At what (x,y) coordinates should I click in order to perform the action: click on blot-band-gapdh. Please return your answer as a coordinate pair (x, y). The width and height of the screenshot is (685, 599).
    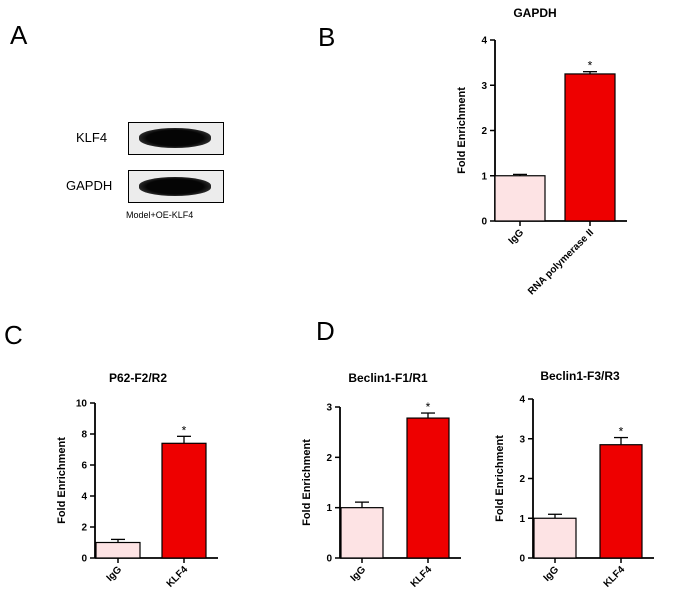
    Looking at the image, I should click on (175, 186).